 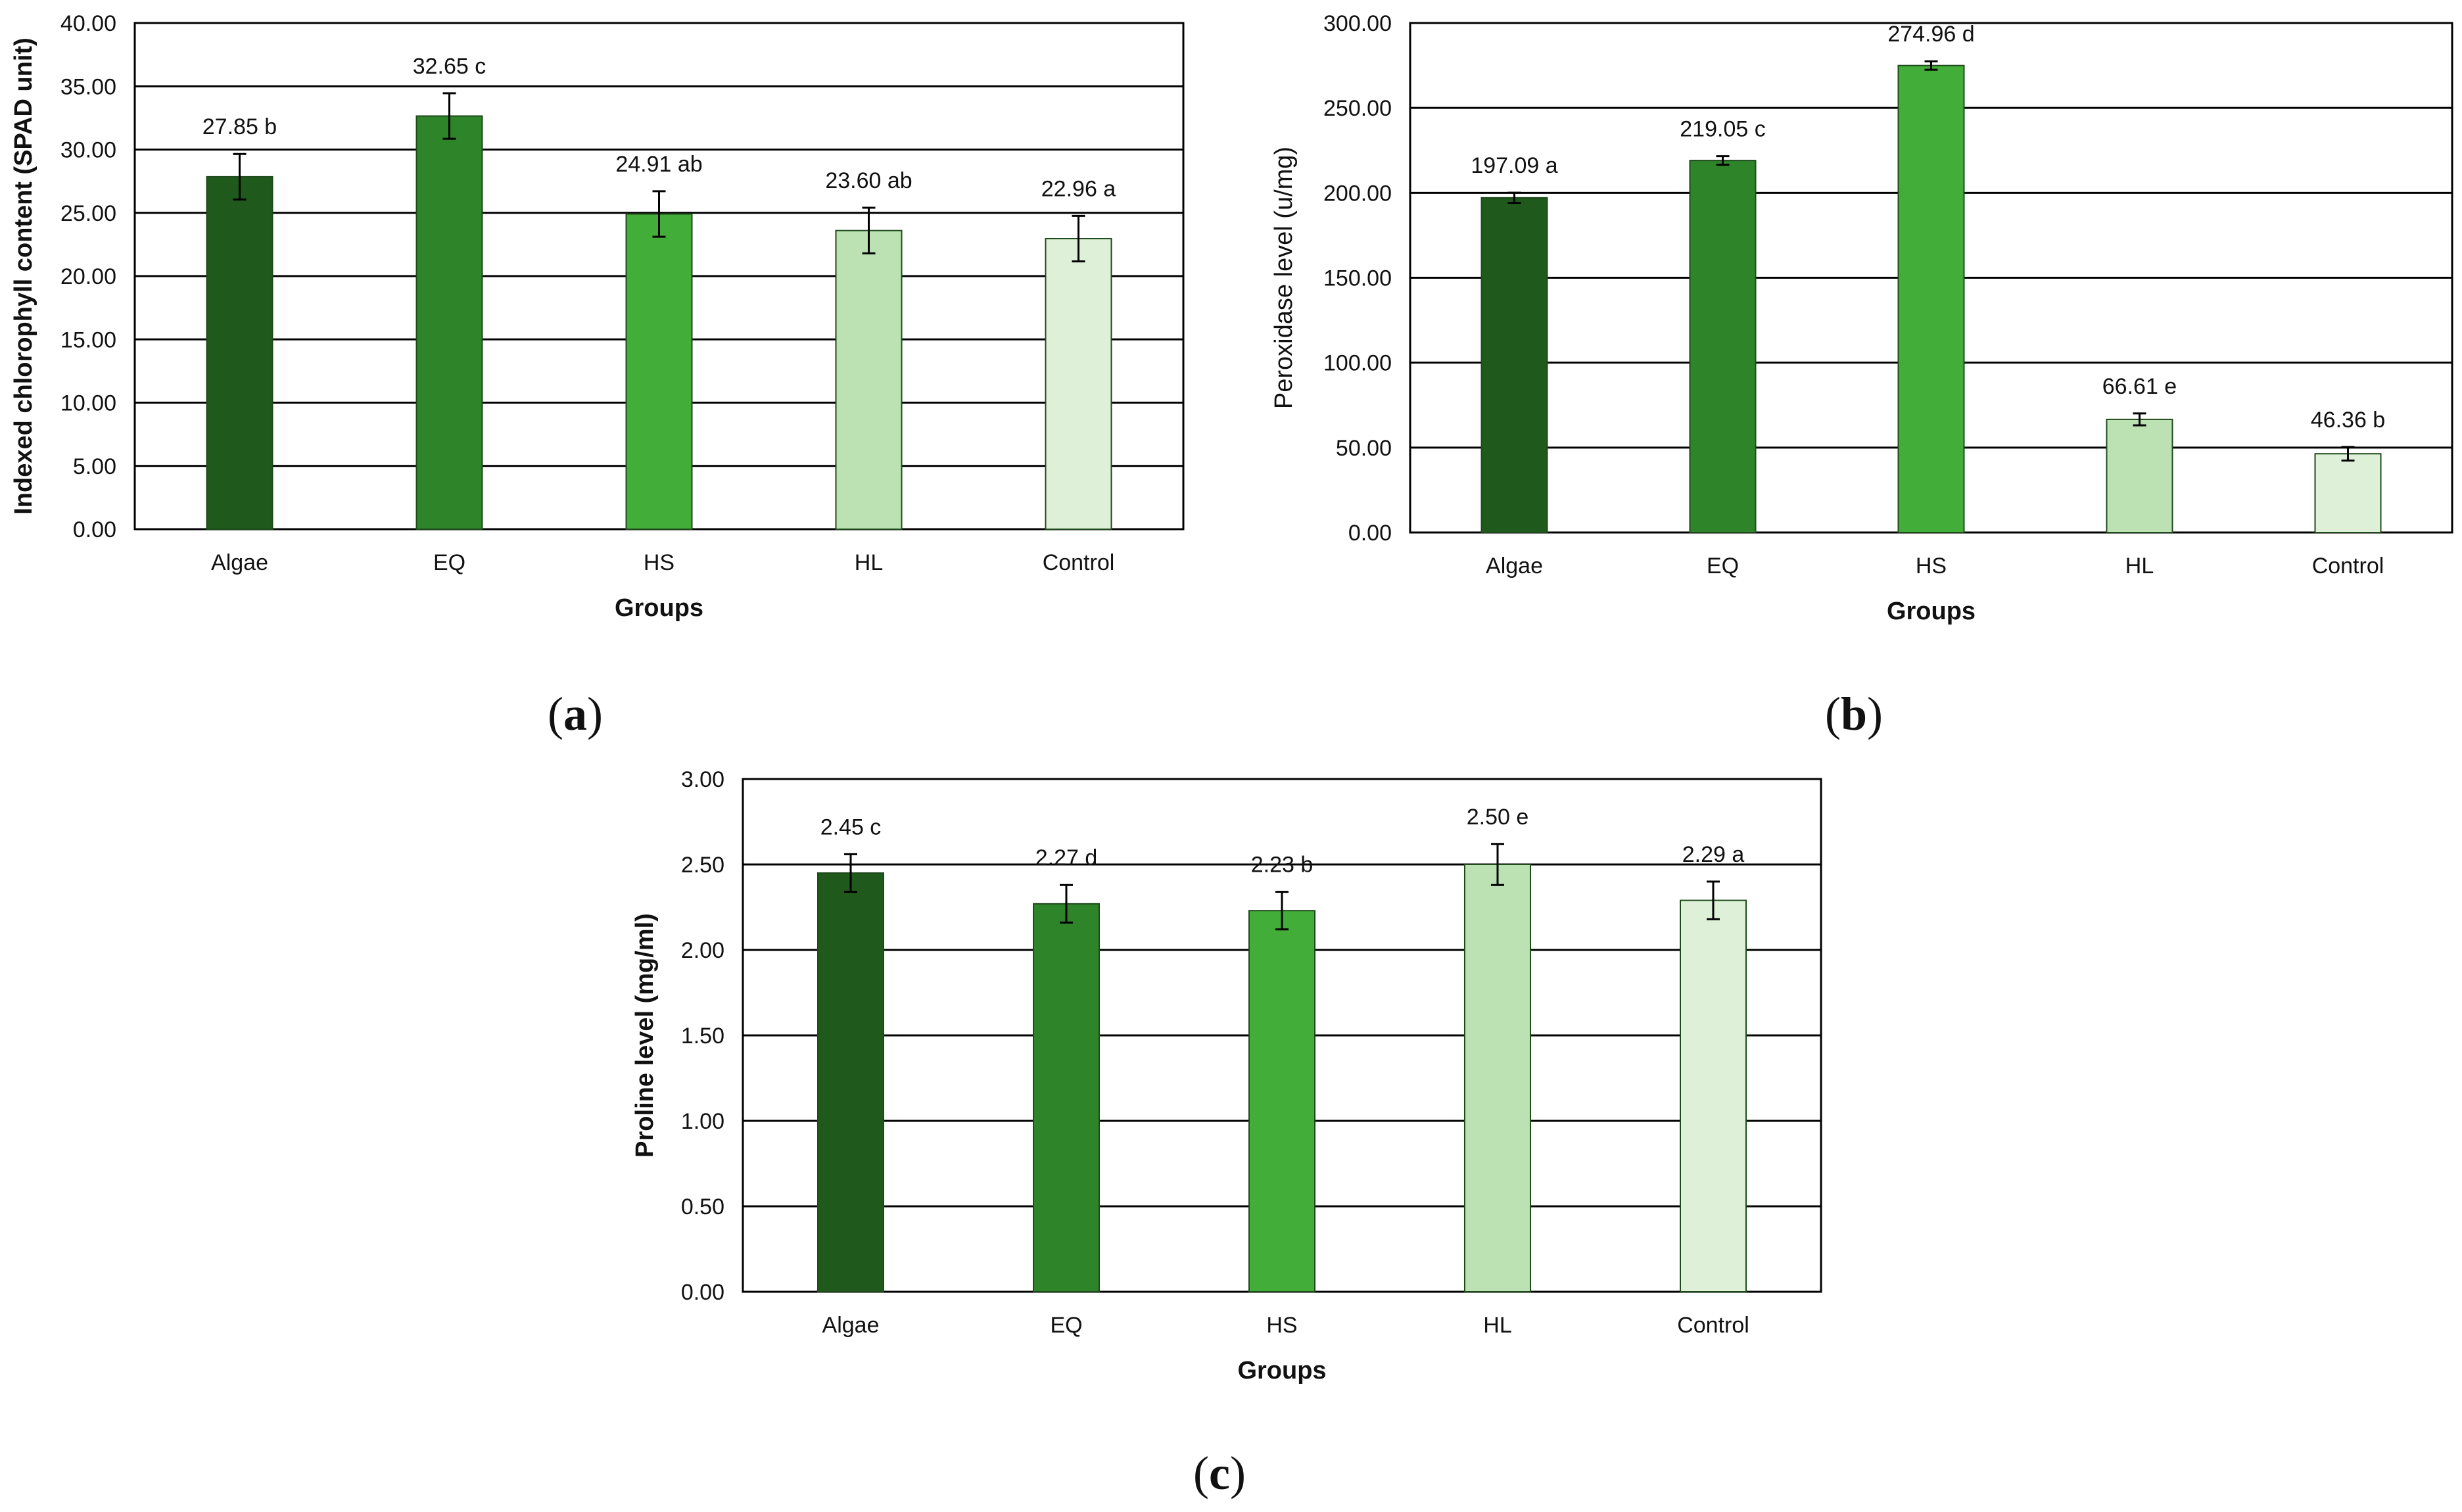 What do you see at coordinates (1357, 364) in the screenshot?
I see `y-tick-label: 100.00` at bounding box center [1357, 364].